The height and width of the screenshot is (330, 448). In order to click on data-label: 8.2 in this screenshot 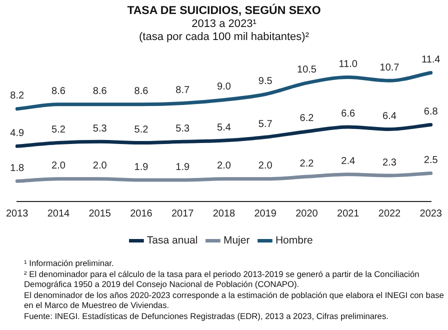, I will do `click(17, 96)`.